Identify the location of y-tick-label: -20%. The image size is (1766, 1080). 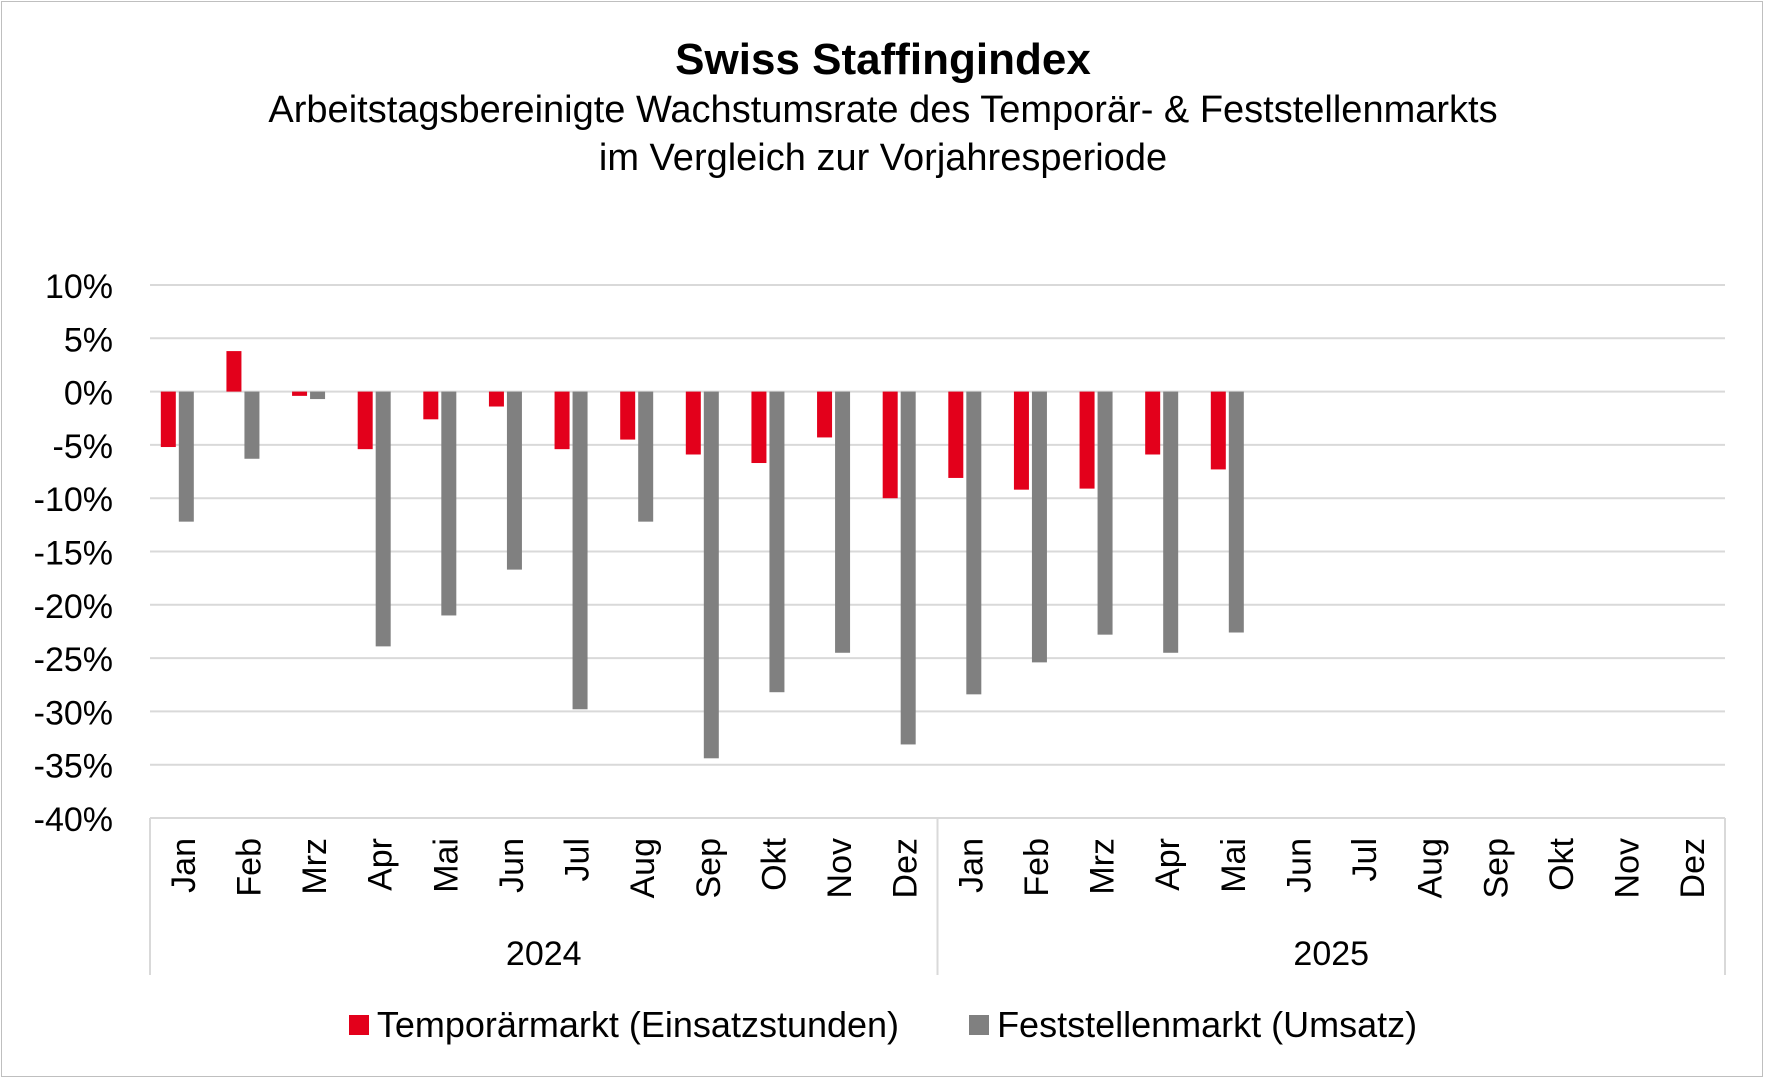
(73, 607).